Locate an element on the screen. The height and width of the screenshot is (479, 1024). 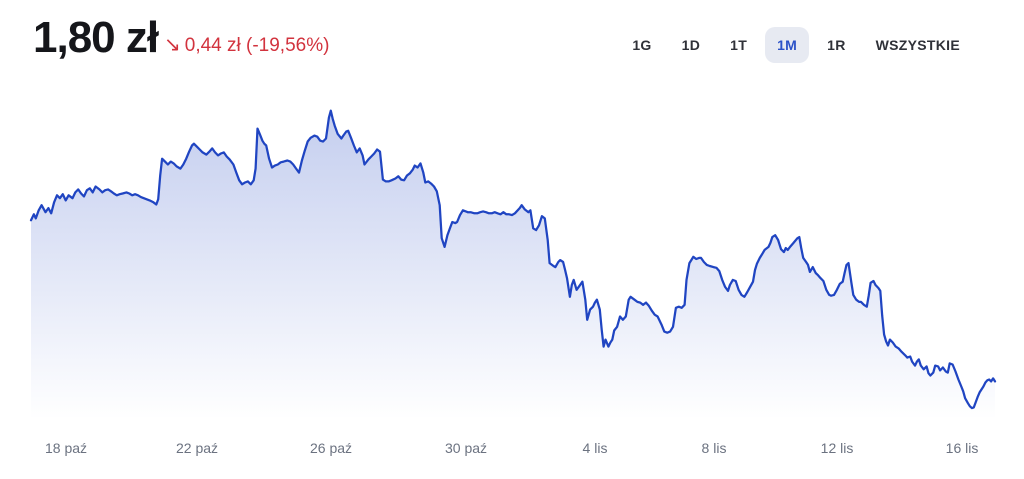
range-button-all: WSZYSTKIE is located at coordinates (918, 45).